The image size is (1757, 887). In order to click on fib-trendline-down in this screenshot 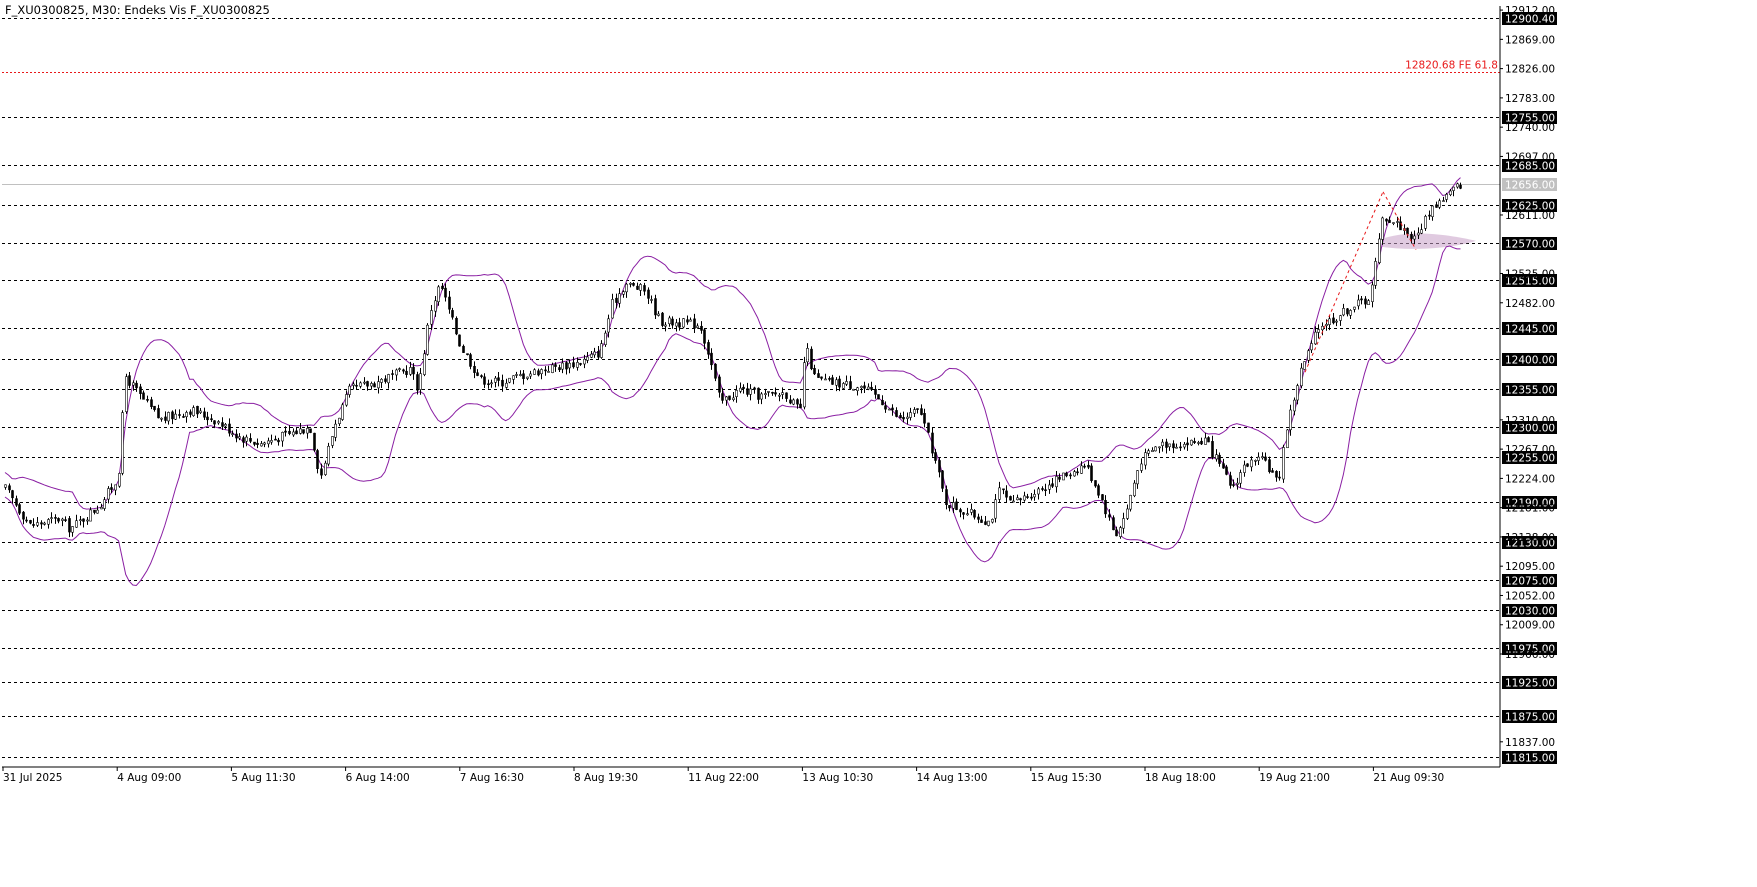, I will do `click(1399, 220)`.